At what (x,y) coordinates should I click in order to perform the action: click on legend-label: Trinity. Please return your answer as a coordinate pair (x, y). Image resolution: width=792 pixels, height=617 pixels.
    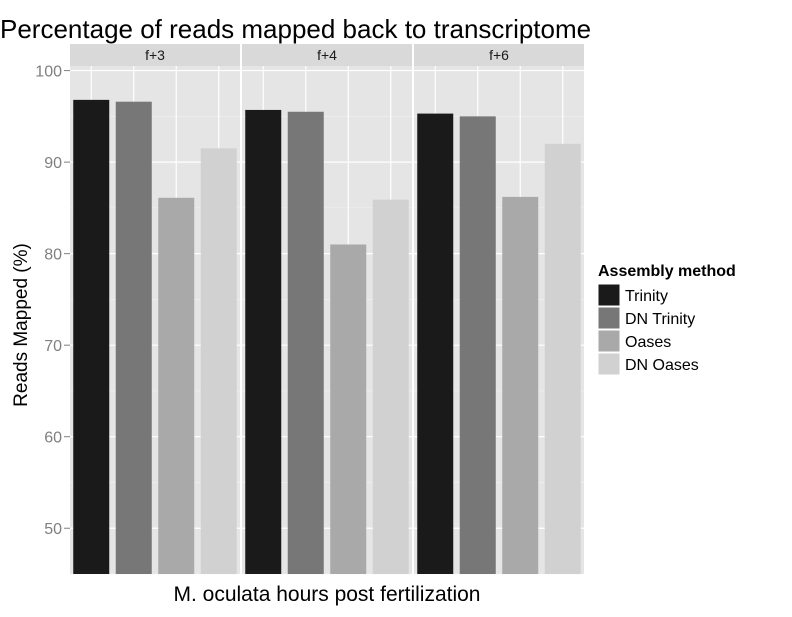
    Looking at the image, I should click on (646, 296).